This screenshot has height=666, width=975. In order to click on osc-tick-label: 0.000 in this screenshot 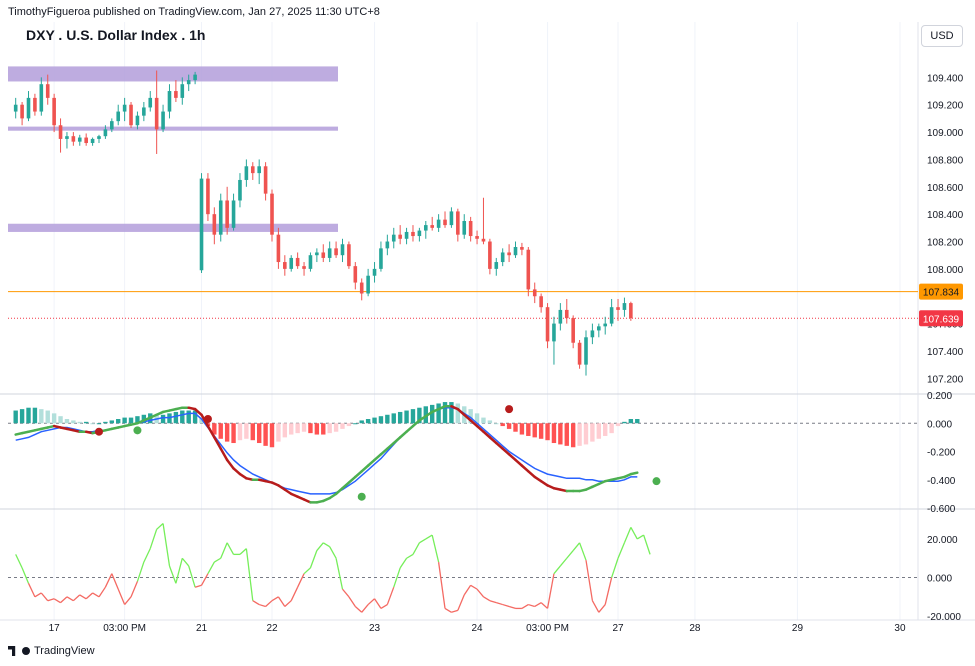, I will do `click(939, 579)`.